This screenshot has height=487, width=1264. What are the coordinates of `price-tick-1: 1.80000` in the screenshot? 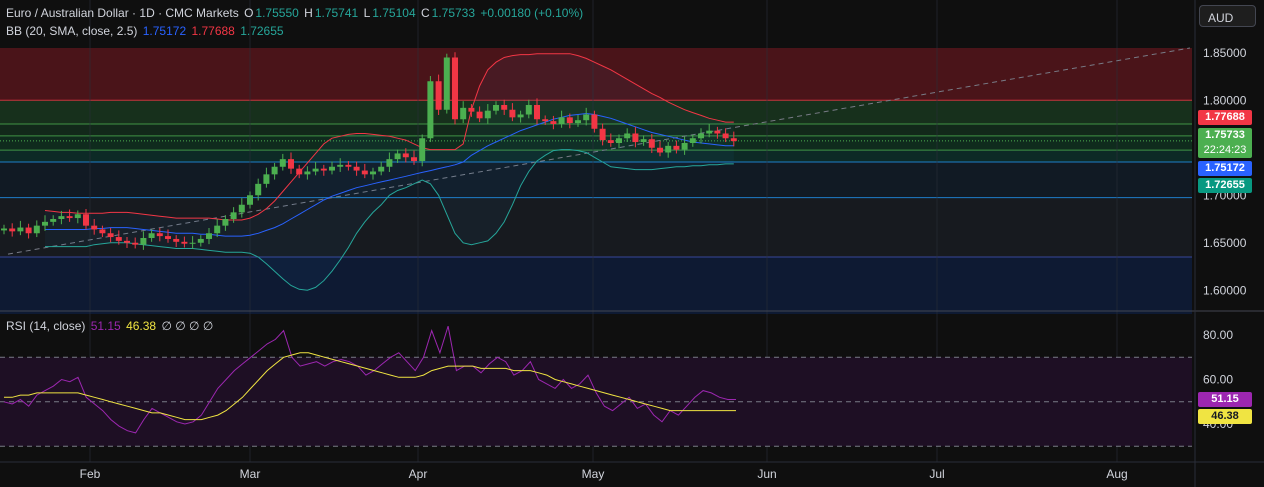 It's located at (1225, 100).